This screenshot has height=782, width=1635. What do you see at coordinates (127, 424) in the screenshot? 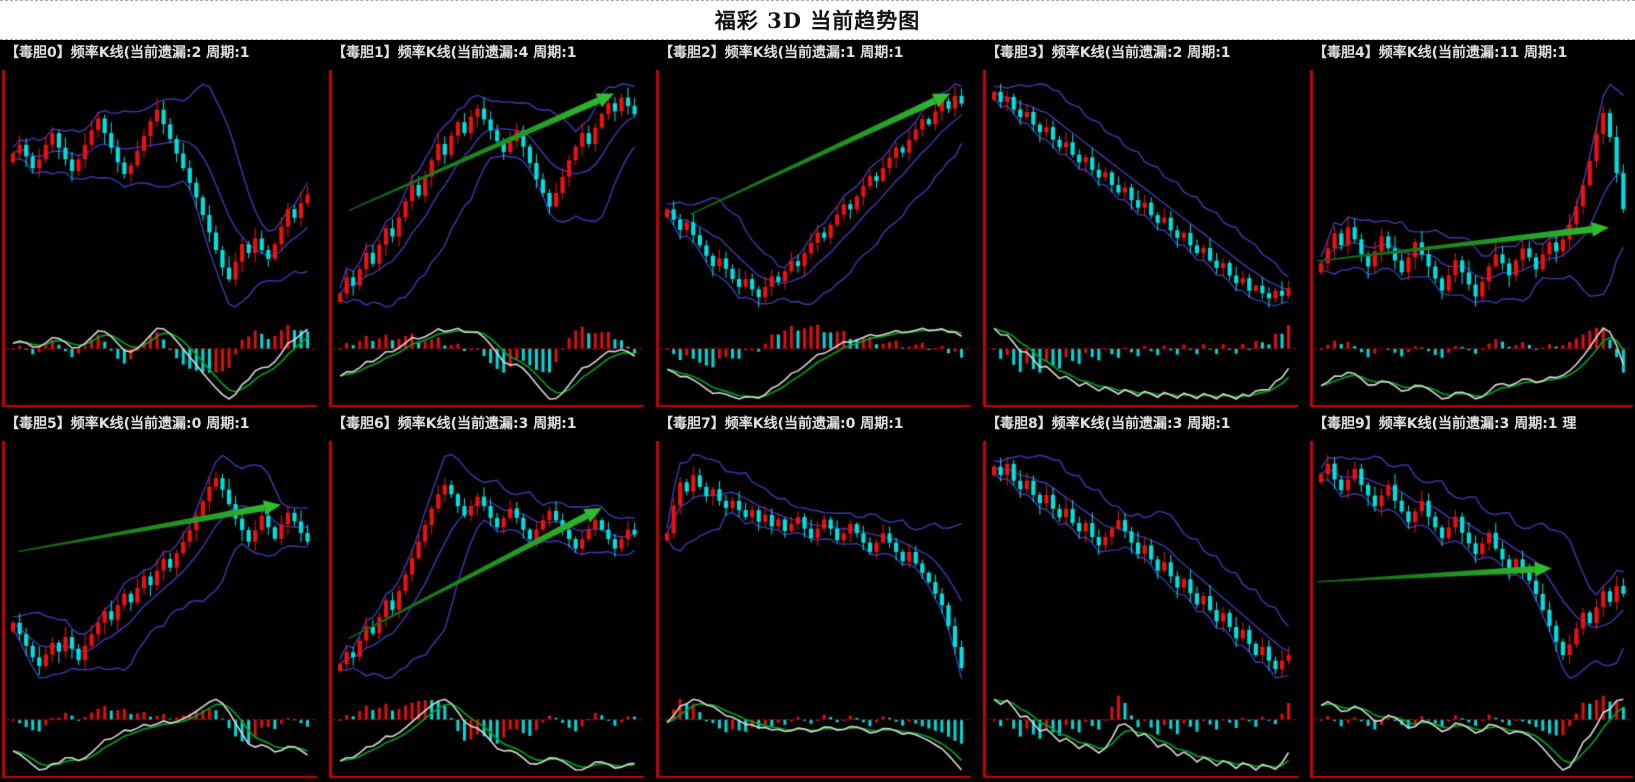
I see `panel-header: 【毒胆5】频率K线(当前遗漏:0 周期:1` at bounding box center [127, 424].